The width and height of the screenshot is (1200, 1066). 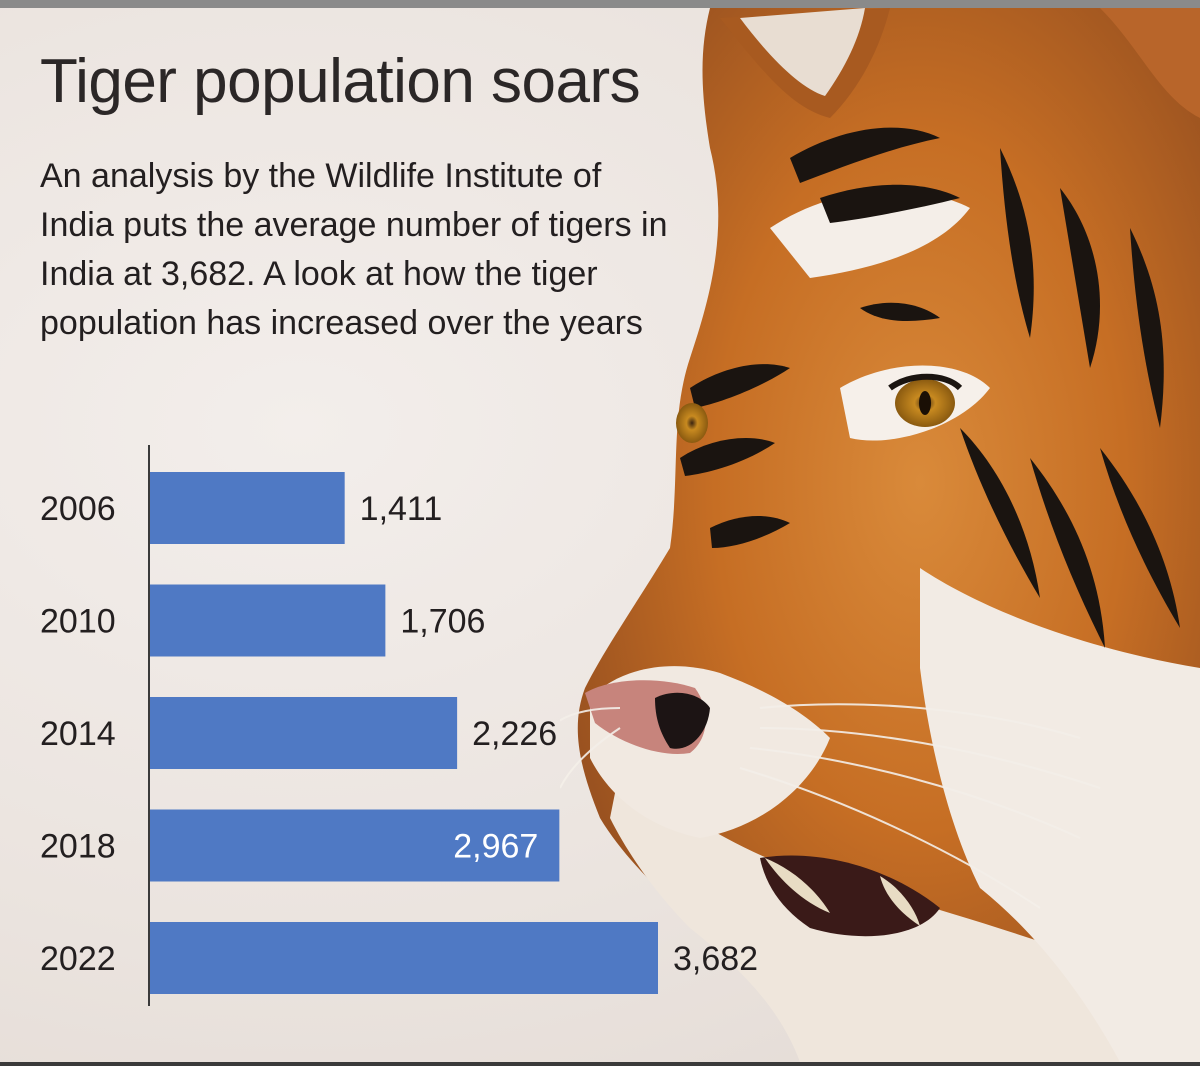 What do you see at coordinates (78, 847) in the screenshot?
I see `y-tick-label: 2018` at bounding box center [78, 847].